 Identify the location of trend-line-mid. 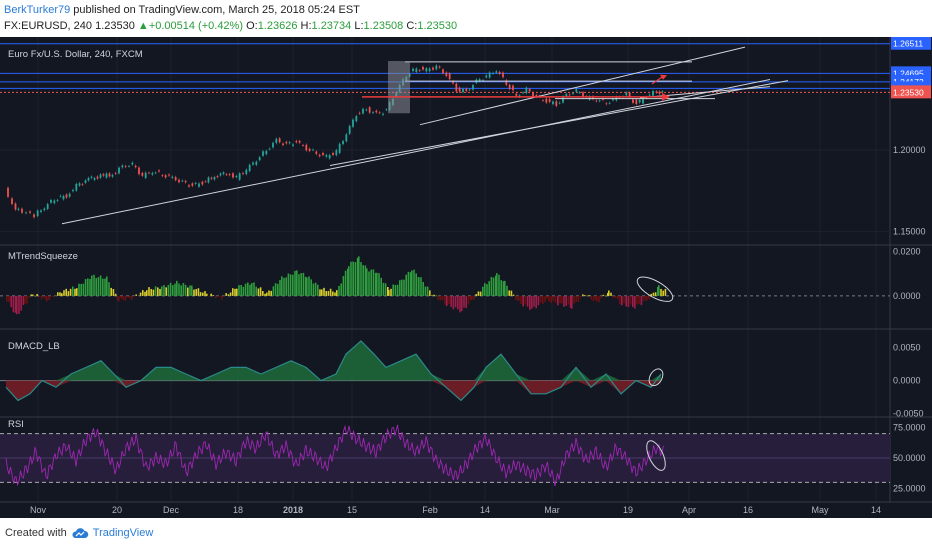
(559, 123).